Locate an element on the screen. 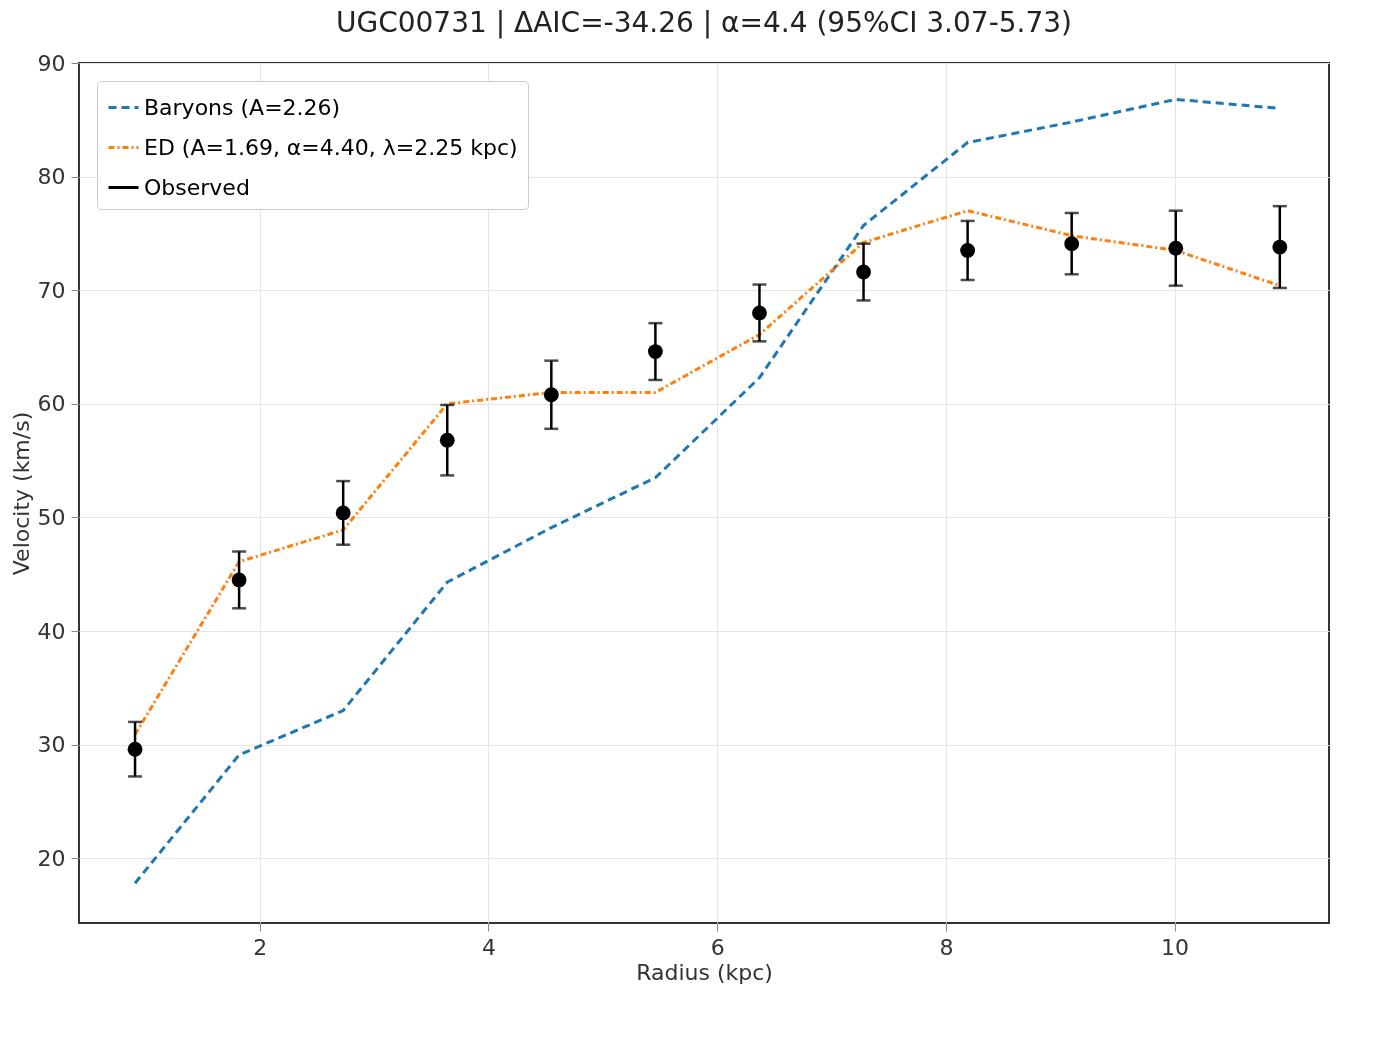 Image resolution: width=1394 pixels, height=1043 pixels. x-tick-label: 10 is located at coordinates (1175, 947).